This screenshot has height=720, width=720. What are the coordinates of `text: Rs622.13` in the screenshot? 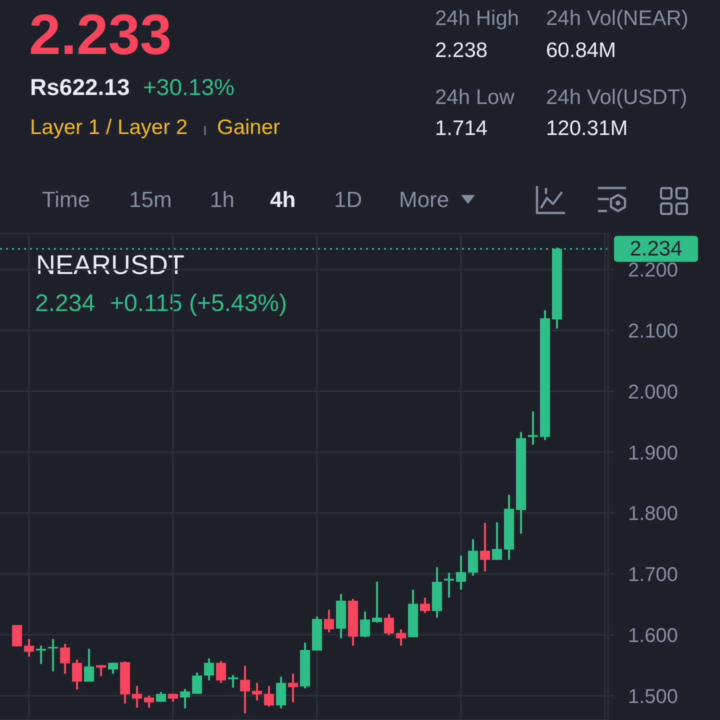 It's located at (80, 87).